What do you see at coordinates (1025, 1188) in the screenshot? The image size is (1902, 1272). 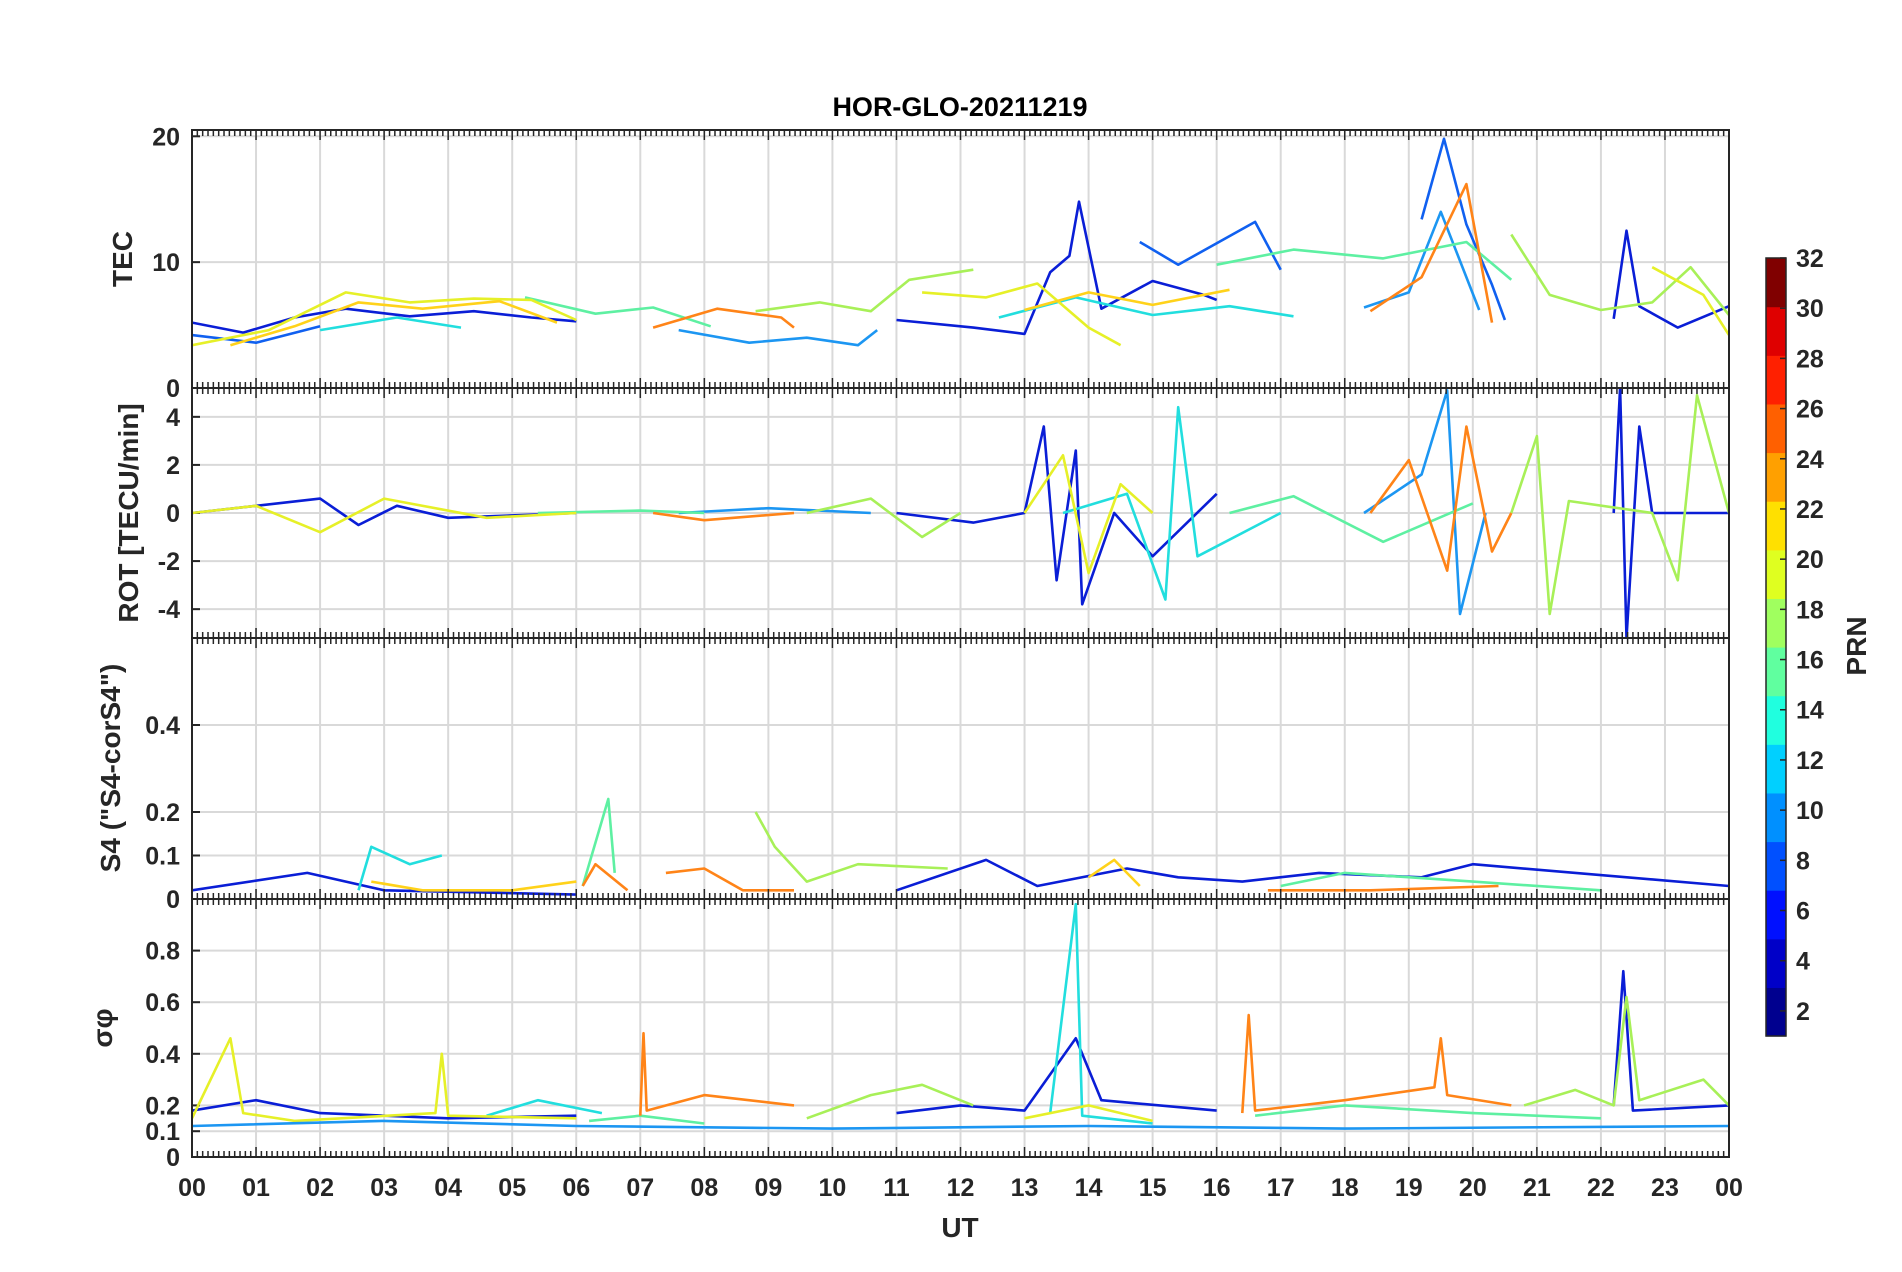 I see `x-tick-label: 13` at bounding box center [1025, 1188].